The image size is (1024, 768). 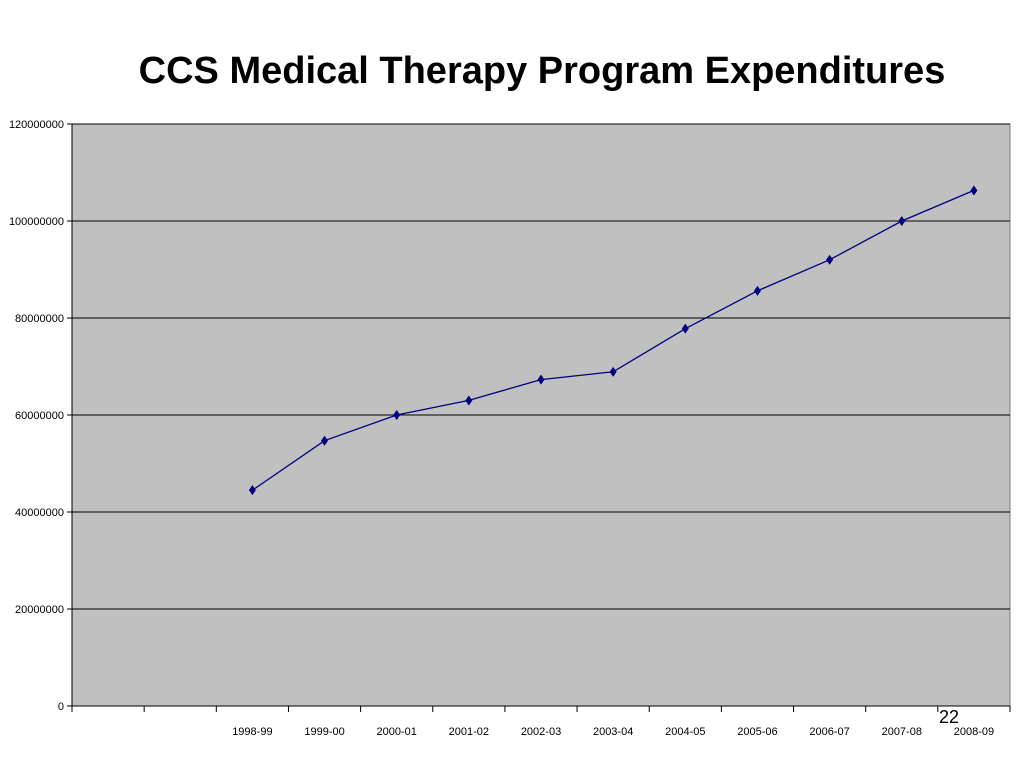 I want to click on x-tick-label: 2001-02, so click(x=469, y=732).